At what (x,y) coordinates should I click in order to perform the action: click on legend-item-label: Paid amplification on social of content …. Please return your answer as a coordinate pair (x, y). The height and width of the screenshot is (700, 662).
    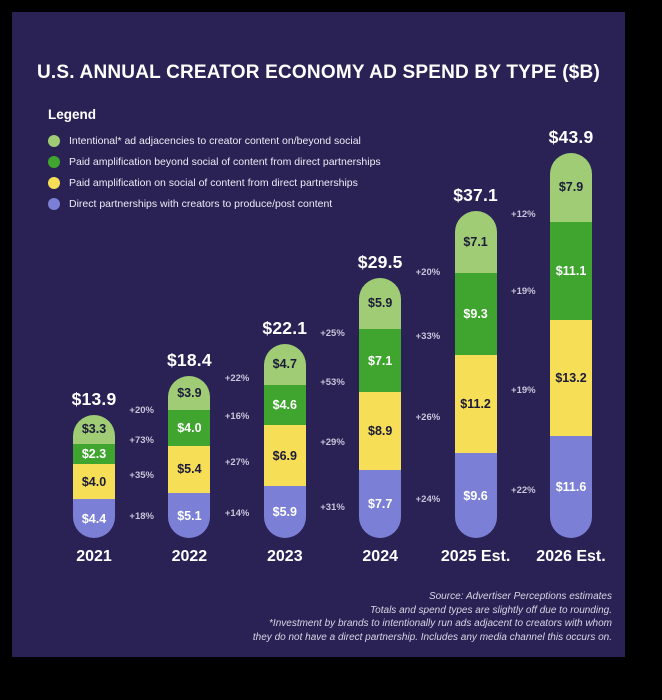
    Looking at the image, I should click on (213, 183).